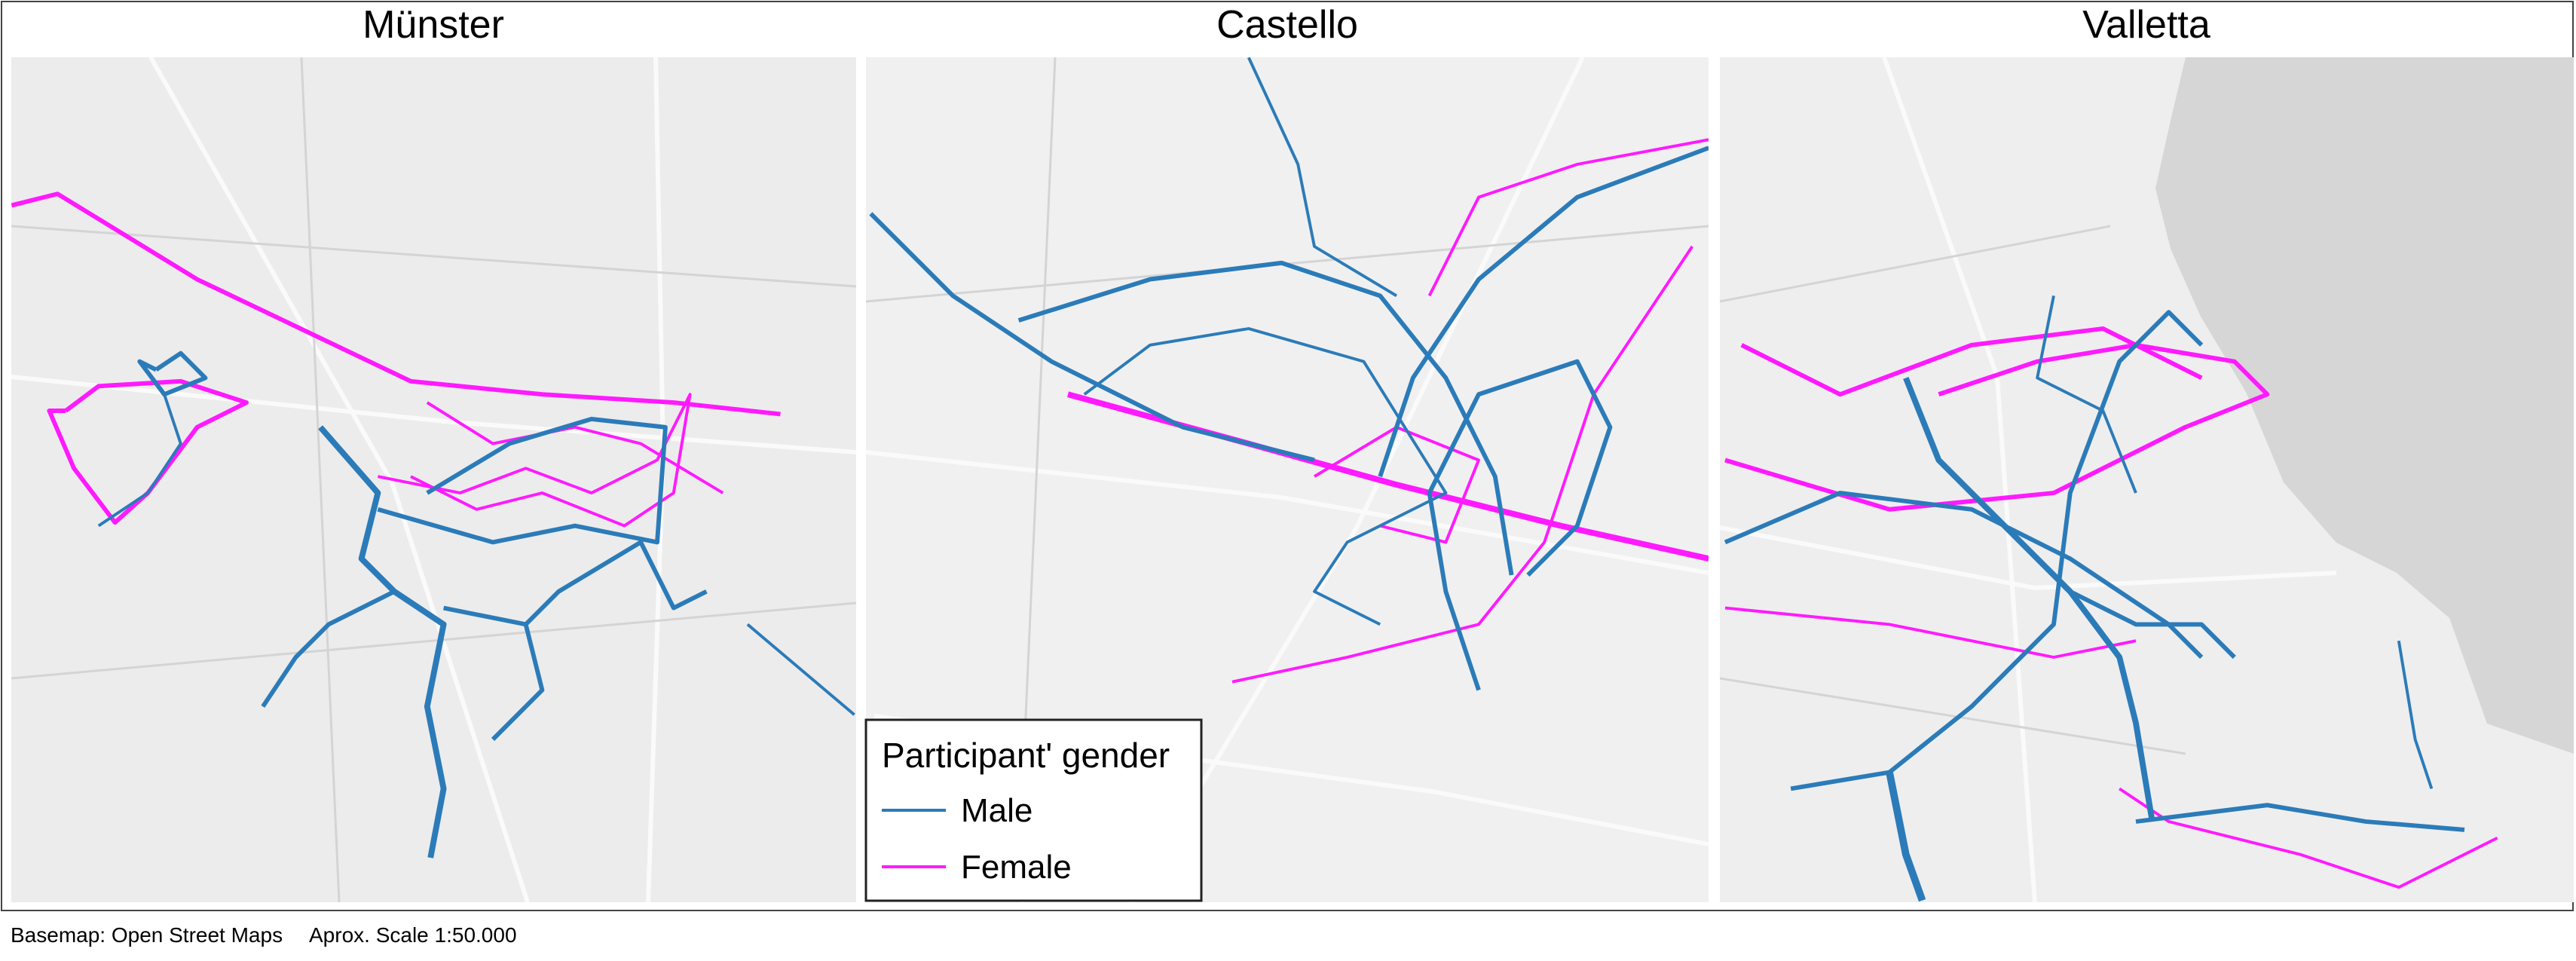  Describe the element at coordinates (1033, 810) in the screenshot. I see `legend: Participant' gender Male Female` at that location.